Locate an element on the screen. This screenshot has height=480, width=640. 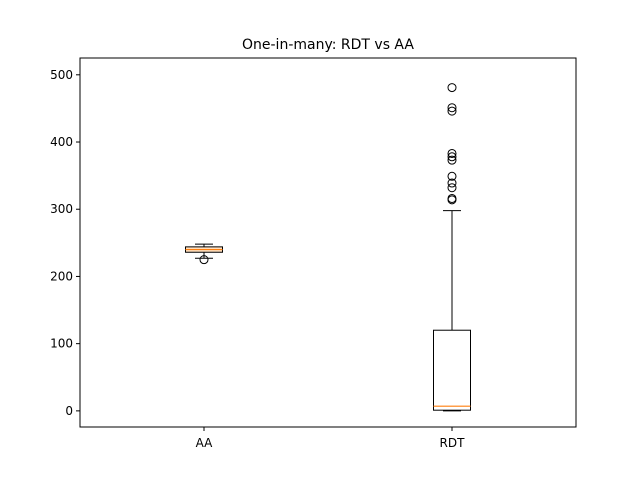
x-tick-label: RDT is located at coordinates (453, 443).